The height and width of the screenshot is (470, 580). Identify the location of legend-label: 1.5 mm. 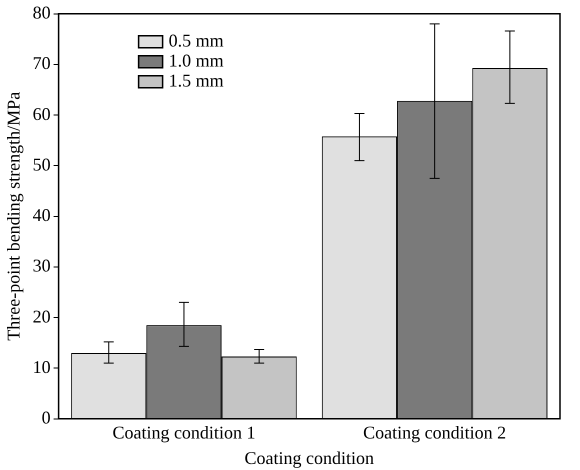
(196, 80).